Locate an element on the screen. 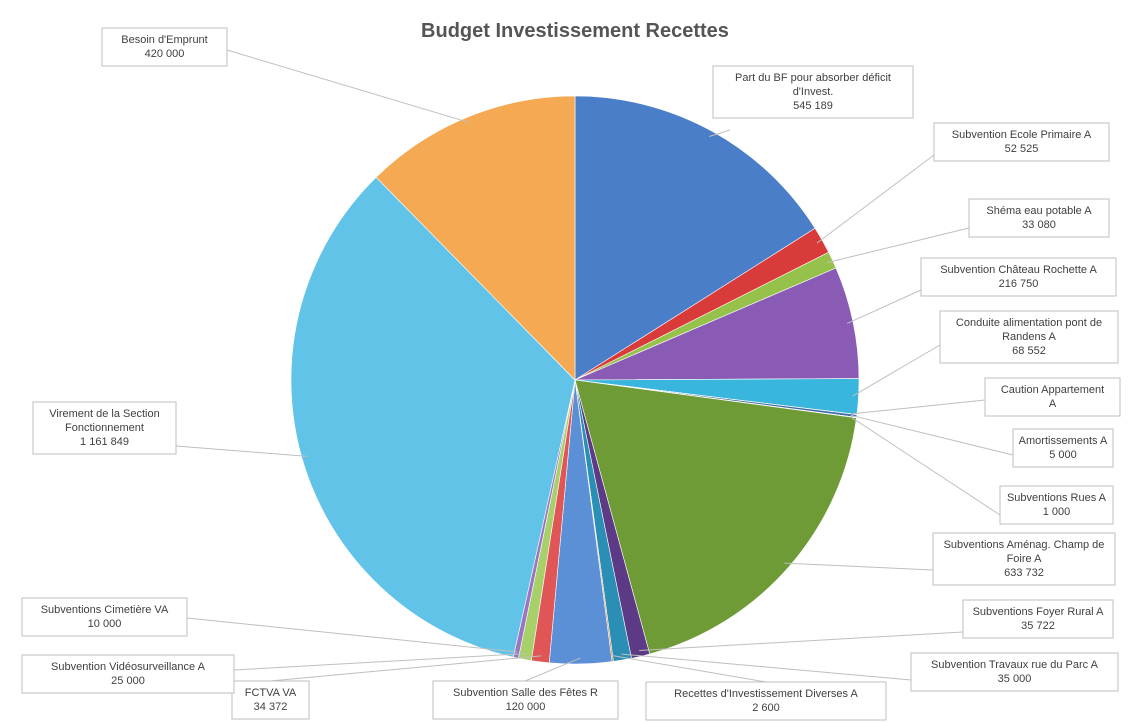 The height and width of the screenshot is (723, 1138). data-label-value: 35 000 is located at coordinates (1015, 679).